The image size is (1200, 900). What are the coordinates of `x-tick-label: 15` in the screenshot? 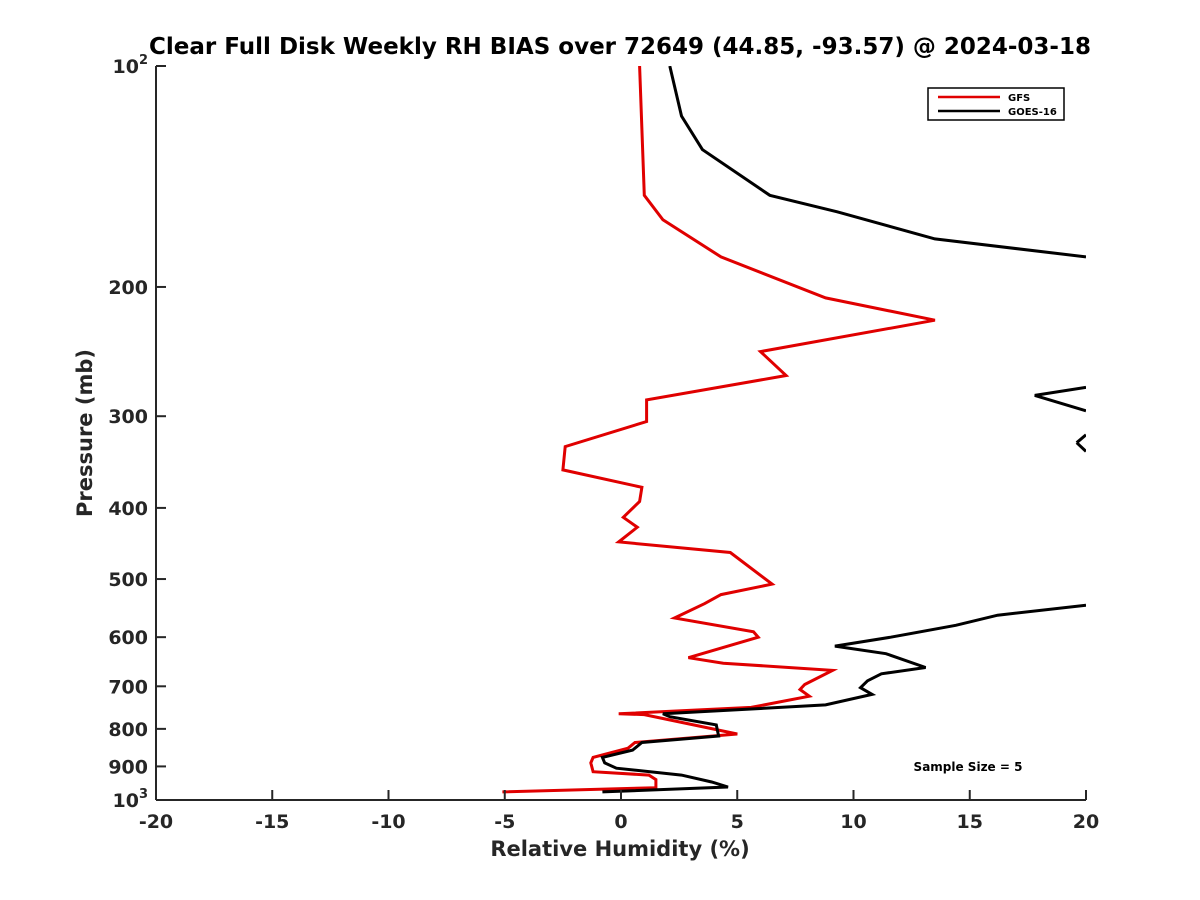 It's located at (970, 822).